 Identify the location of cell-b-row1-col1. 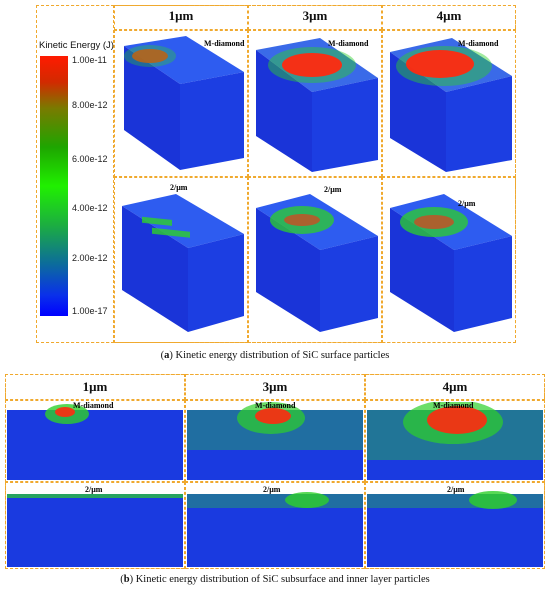
(95, 441).